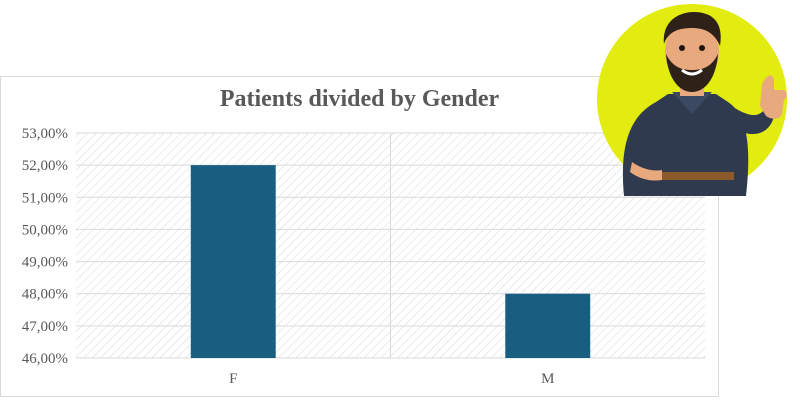  Describe the element at coordinates (692, 29) in the screenshot. I see `hair` at that location.